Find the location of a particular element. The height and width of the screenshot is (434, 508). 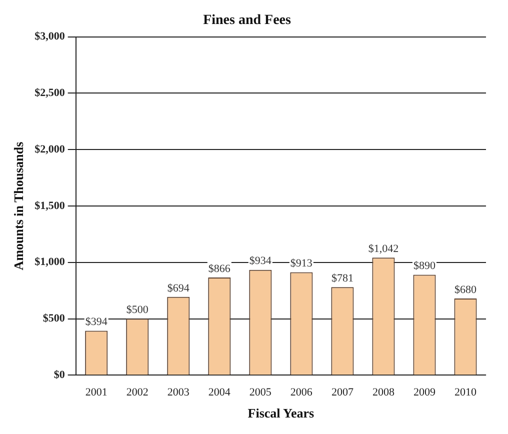

x-tick-label: 2010 is located at coordinates (465, 392).